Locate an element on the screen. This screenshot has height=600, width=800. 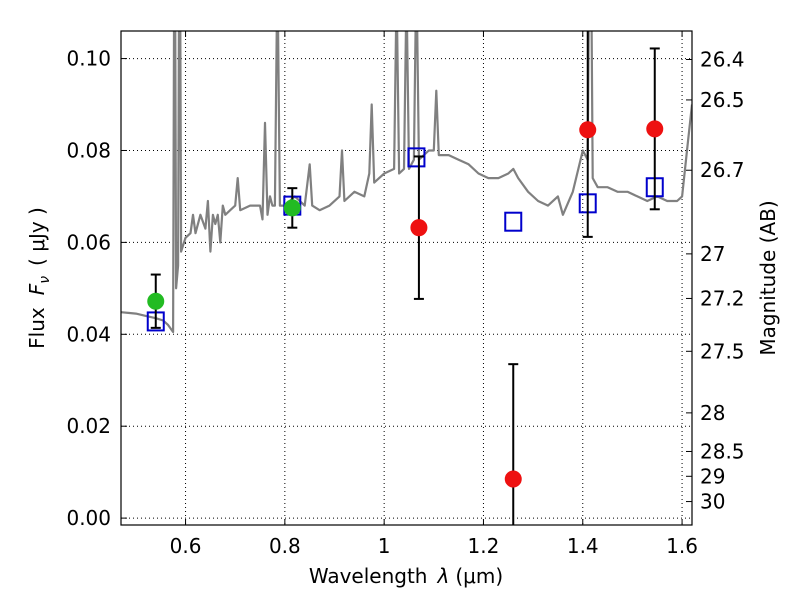
right-tick-label: 27.5 is located at coordinates (722, 351).